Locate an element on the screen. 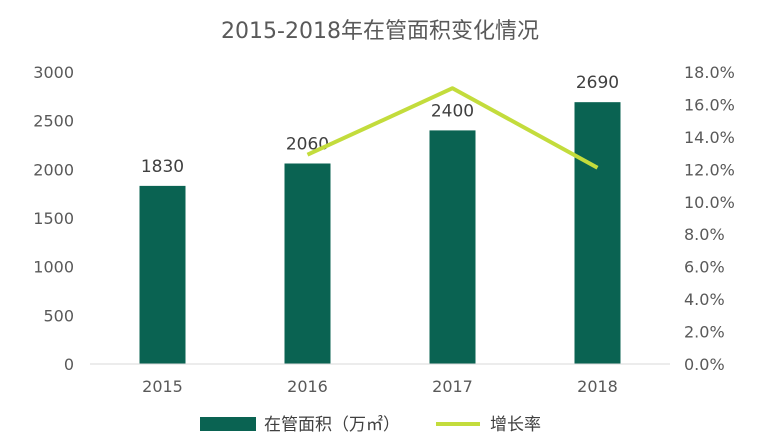 This screenshot has width=760, height=448. bar-2015 is located at coordinates (162, 274).